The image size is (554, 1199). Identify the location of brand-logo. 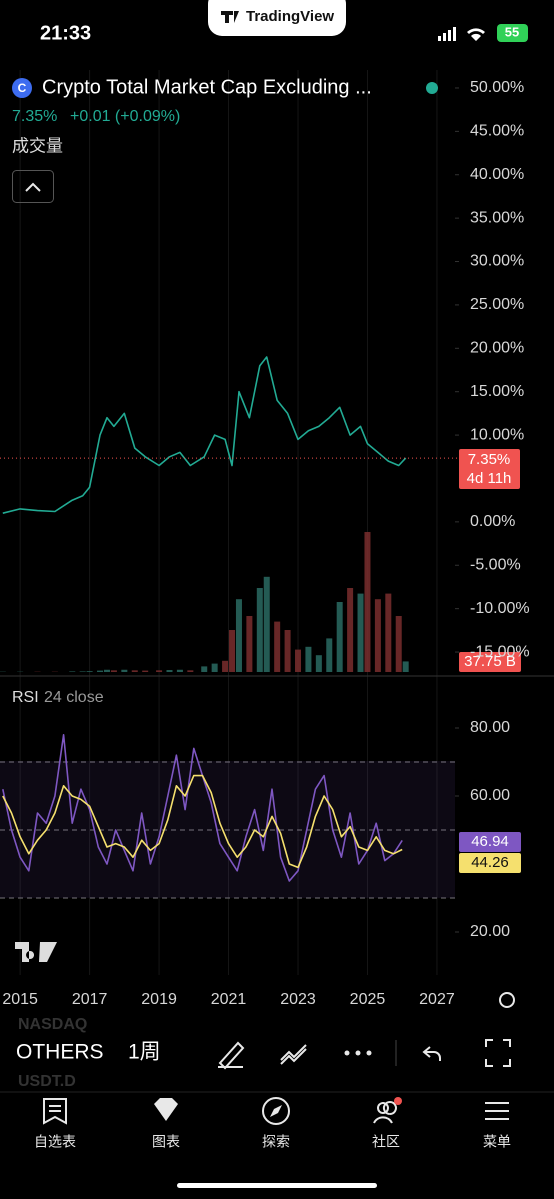
(230, 17).